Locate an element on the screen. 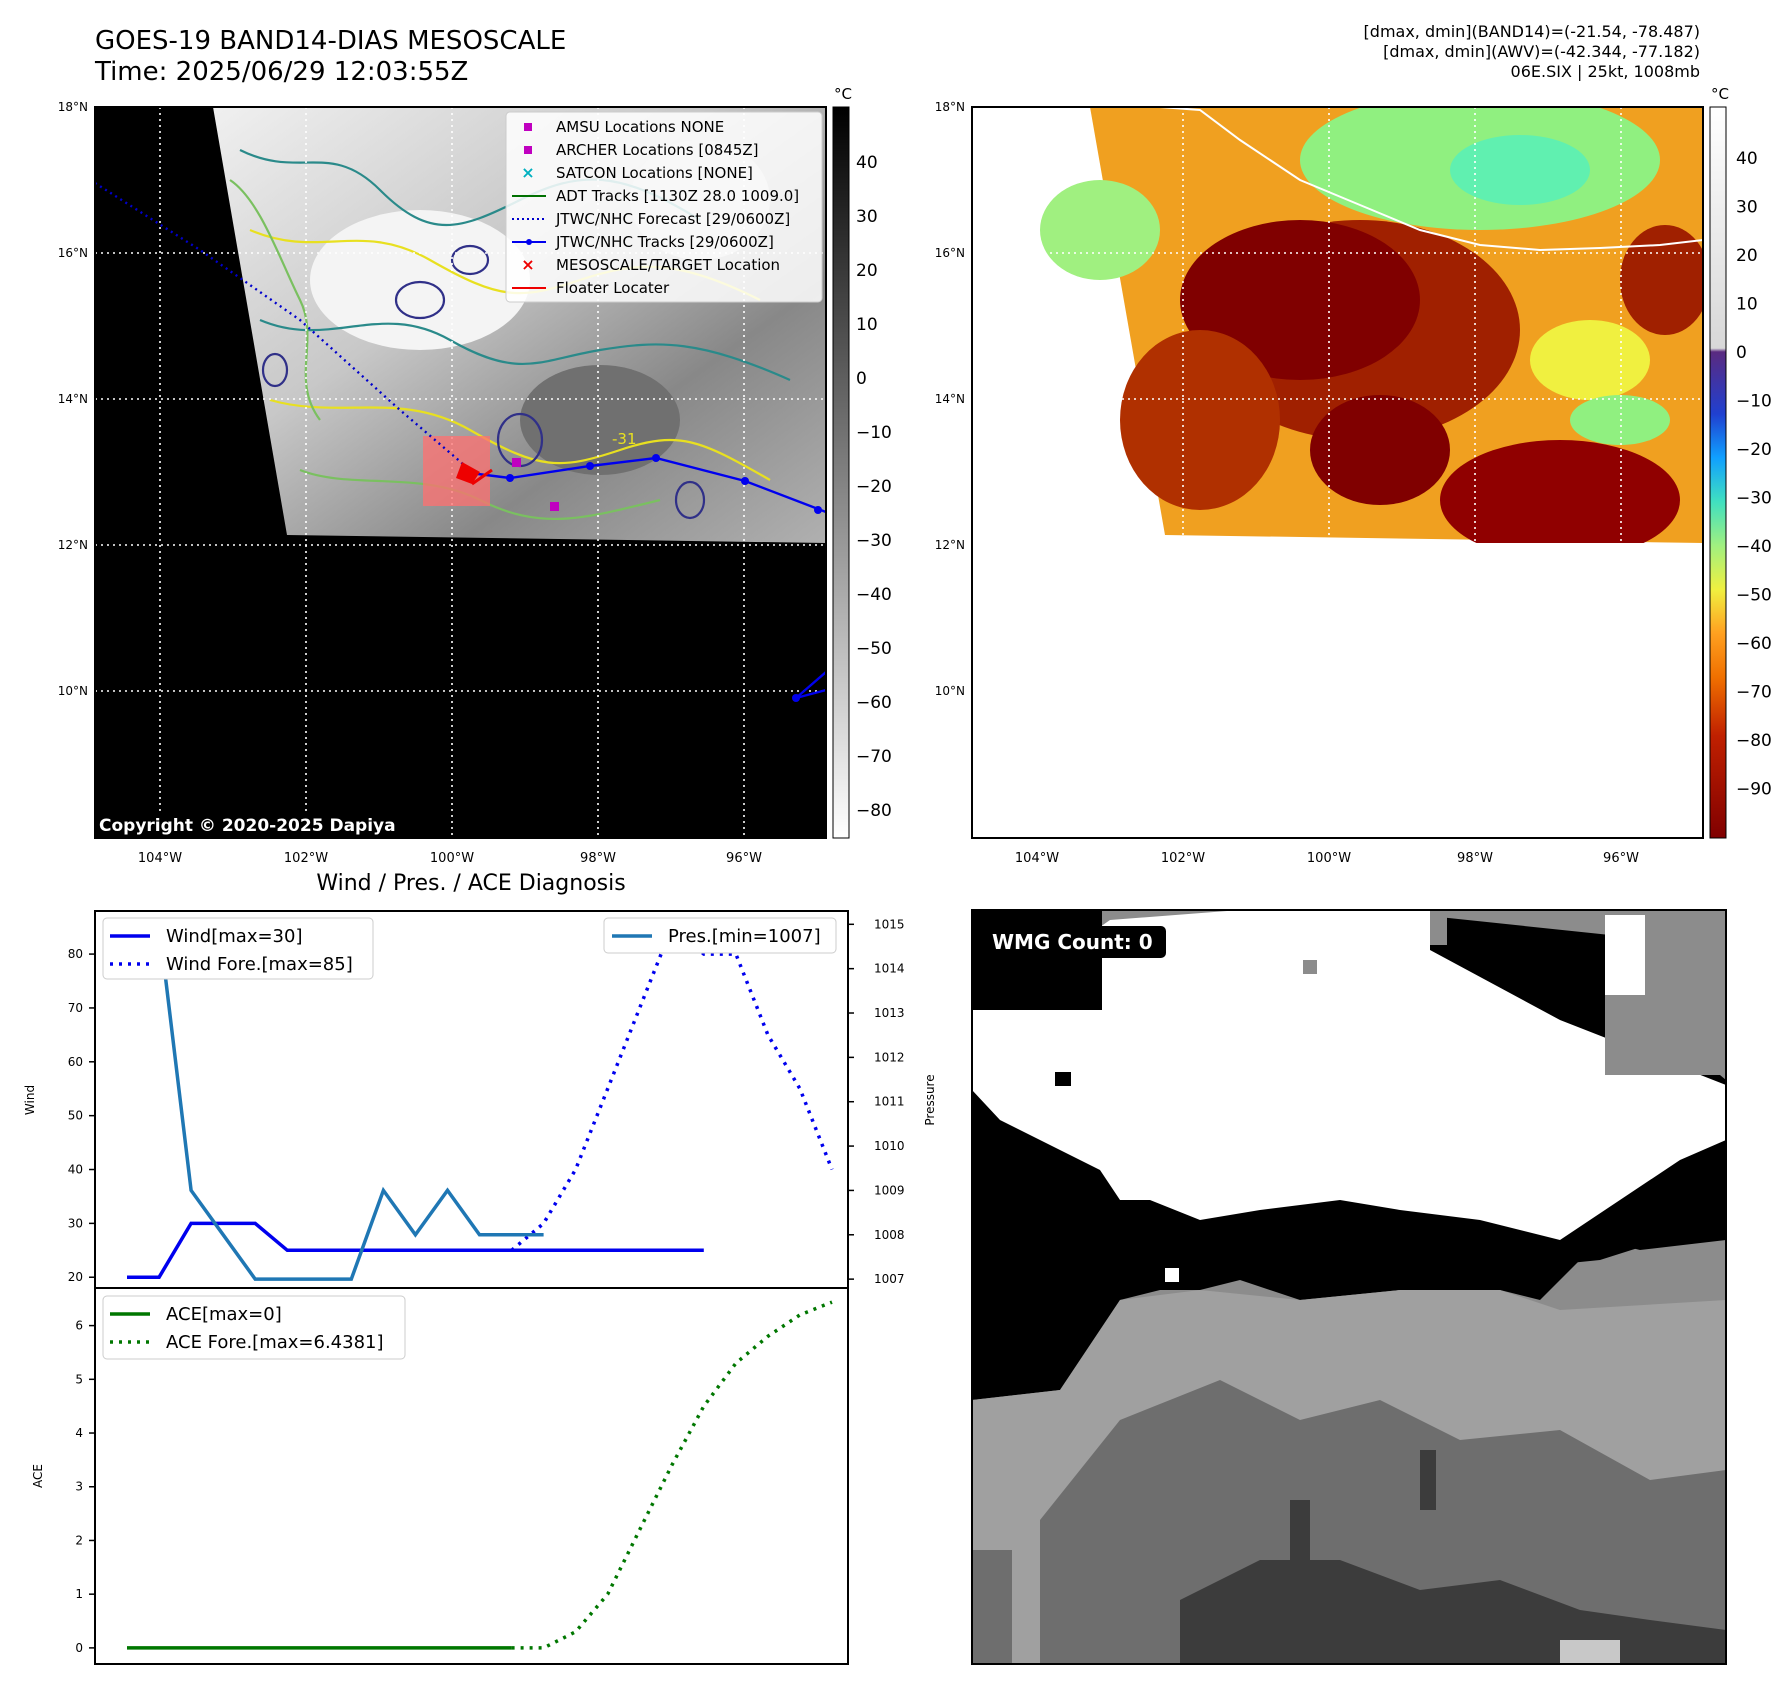 This screenshot has width=1788, height=1695. figure-title: GOES-19 BAND14-DIAS MESOSCALE is located at coordinates (331, 41).